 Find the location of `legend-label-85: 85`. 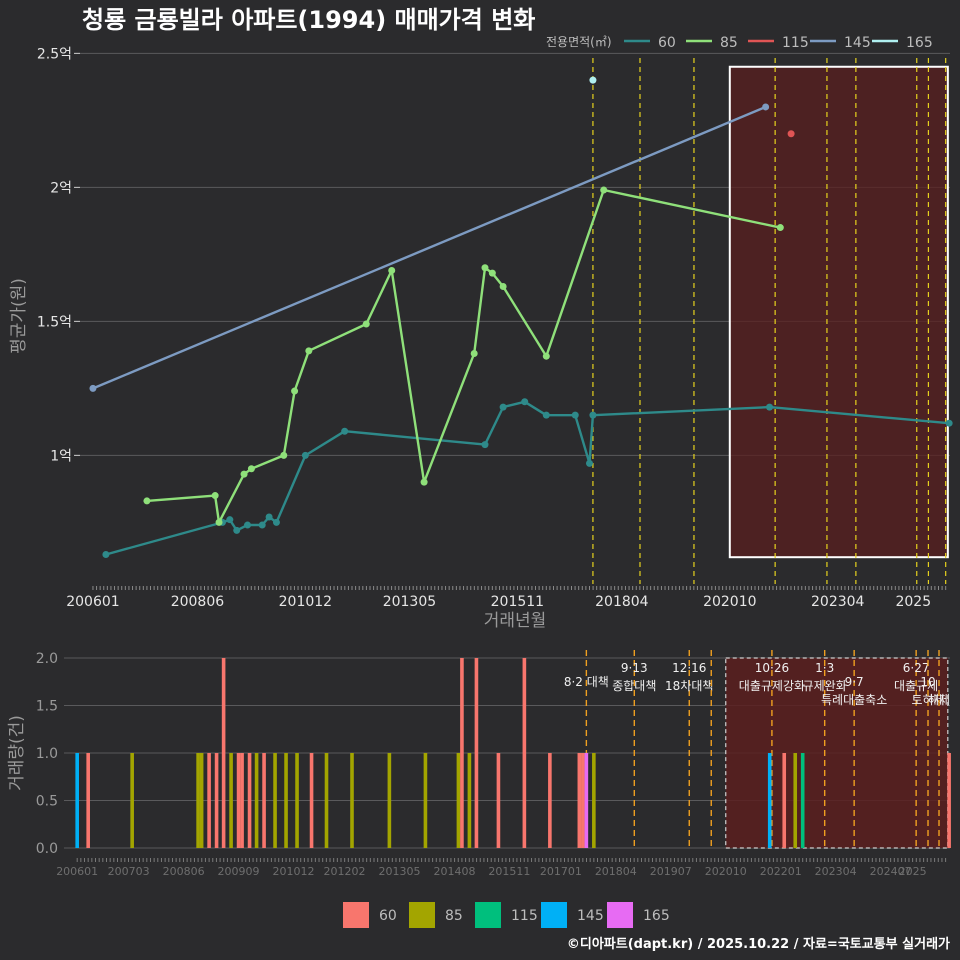

legend-label-85: 85 is located at coordinates (729, 43).